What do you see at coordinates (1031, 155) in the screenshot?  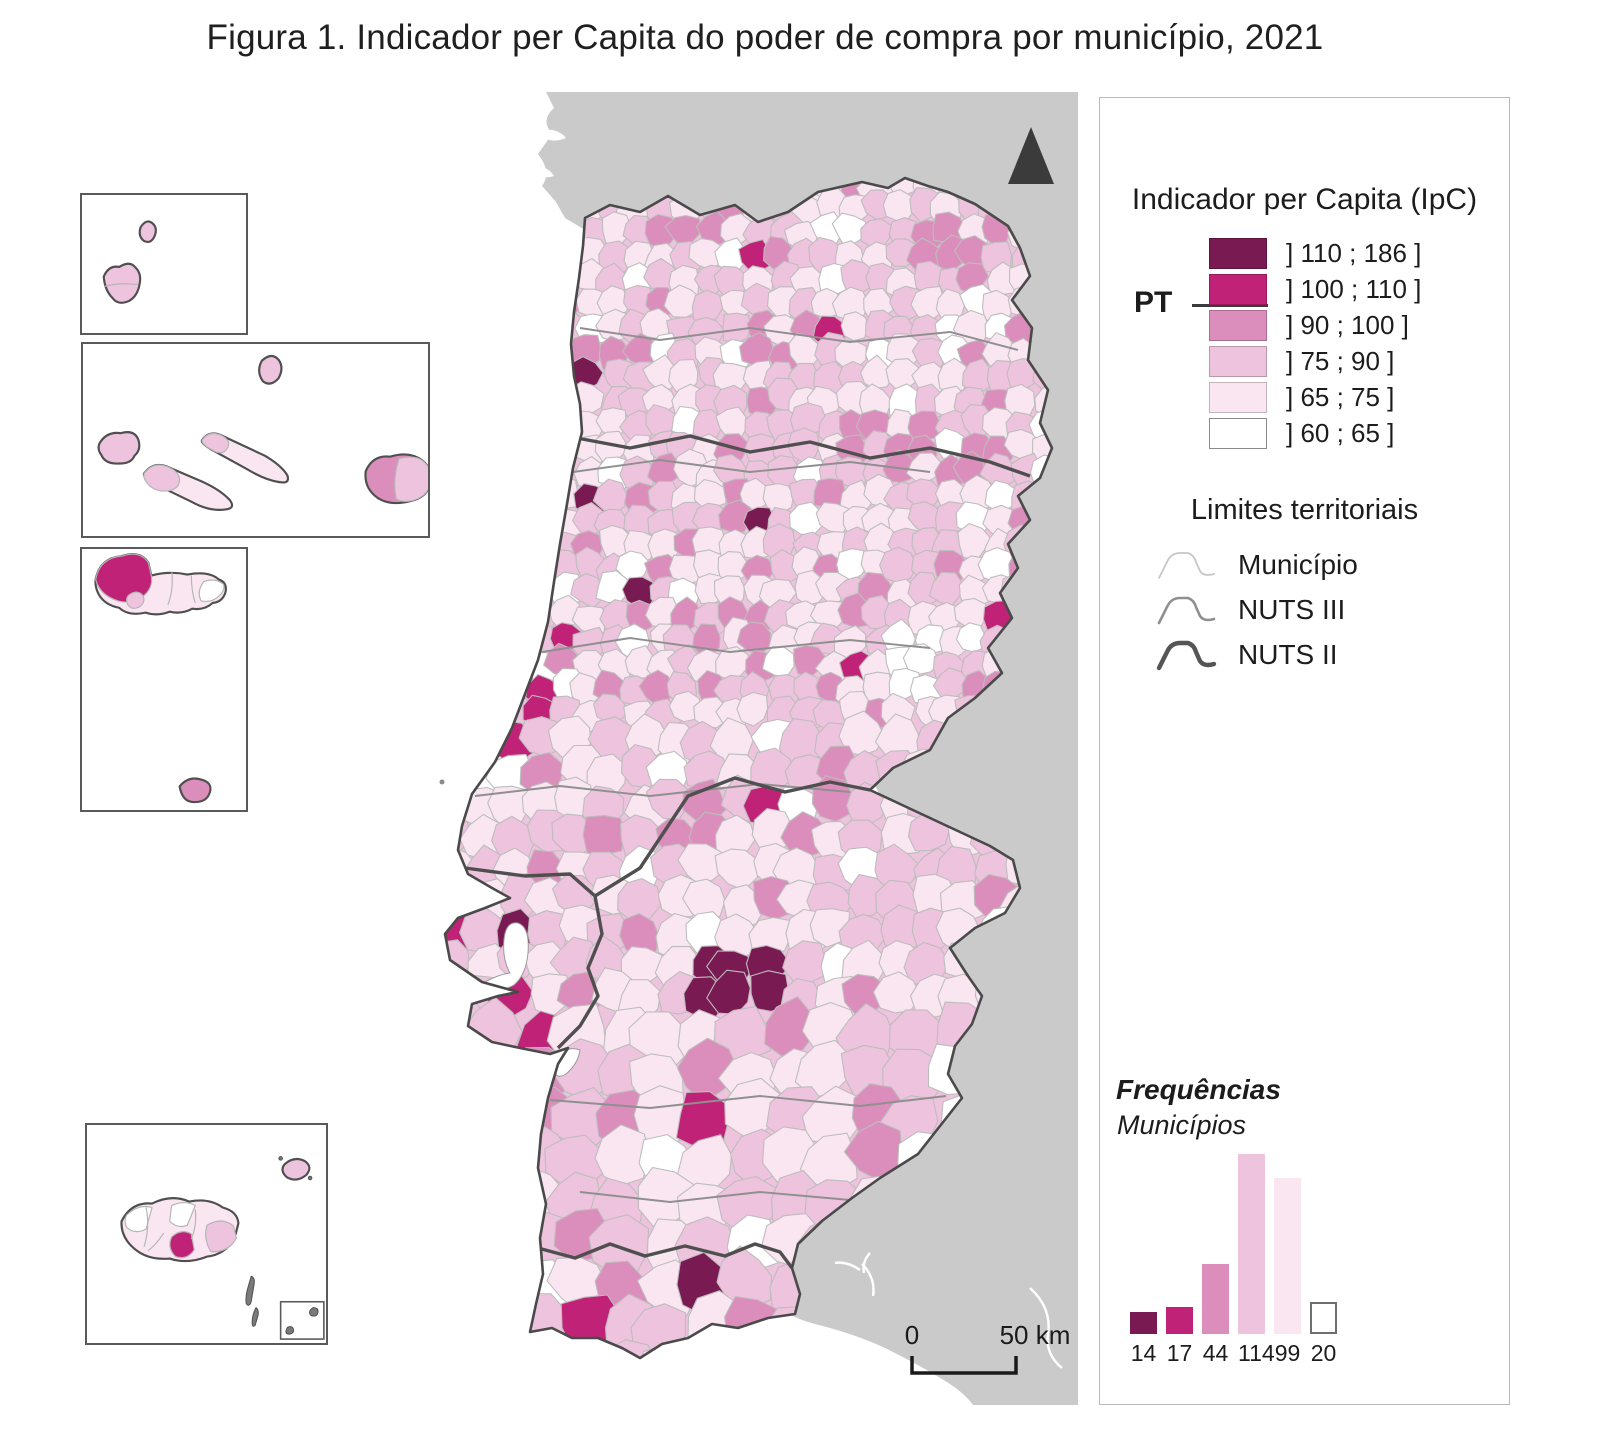 I see `north-arrow-icon` at bounding box center [1031, 155].